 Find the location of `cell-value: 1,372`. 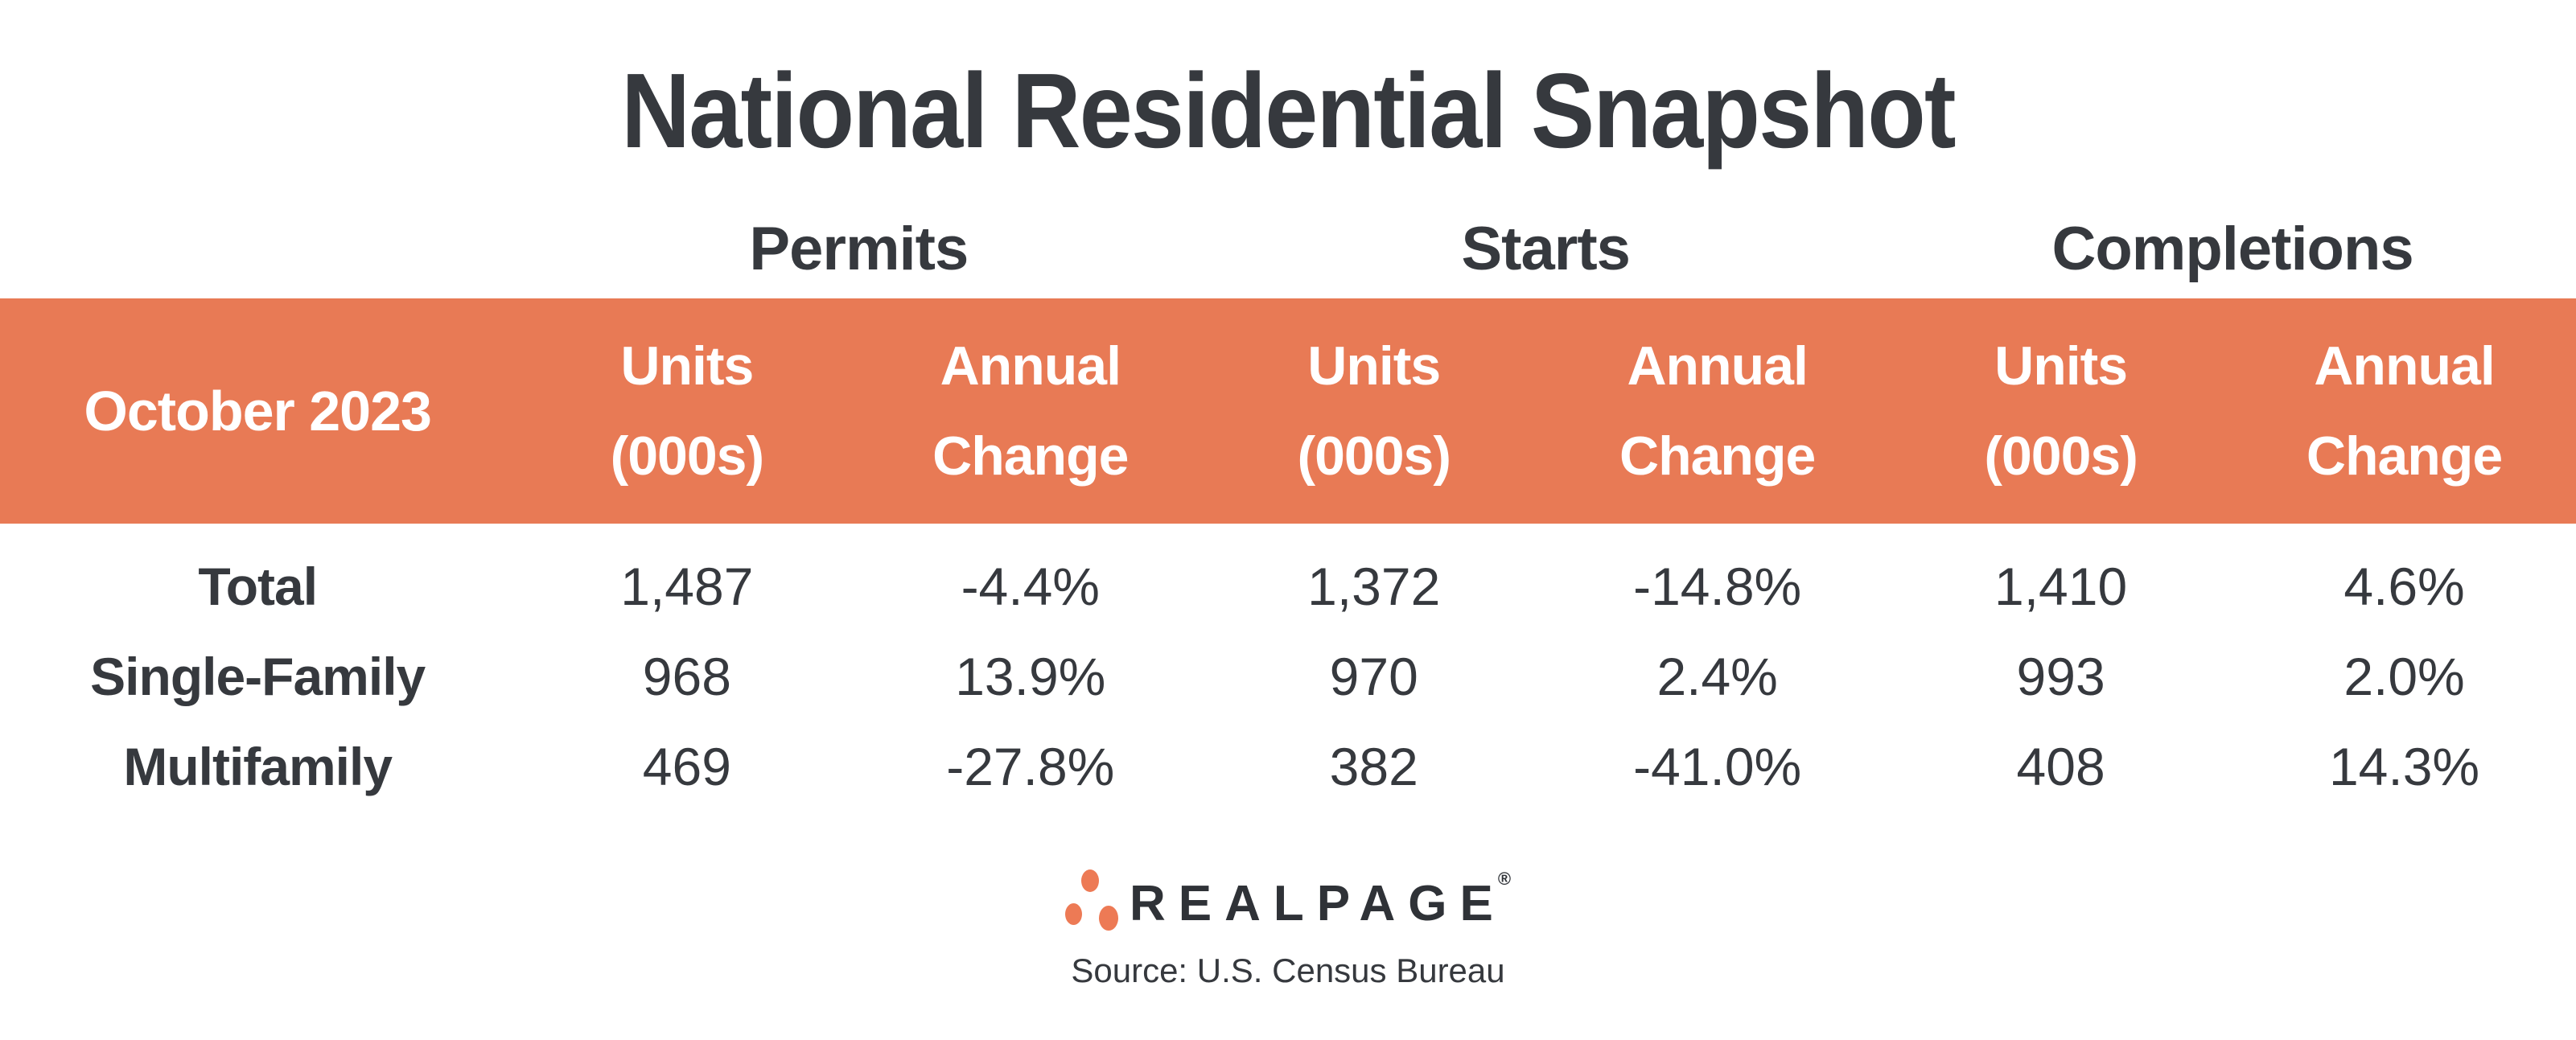

cell-value: 1,372 is located at coordinates (1374, 586).